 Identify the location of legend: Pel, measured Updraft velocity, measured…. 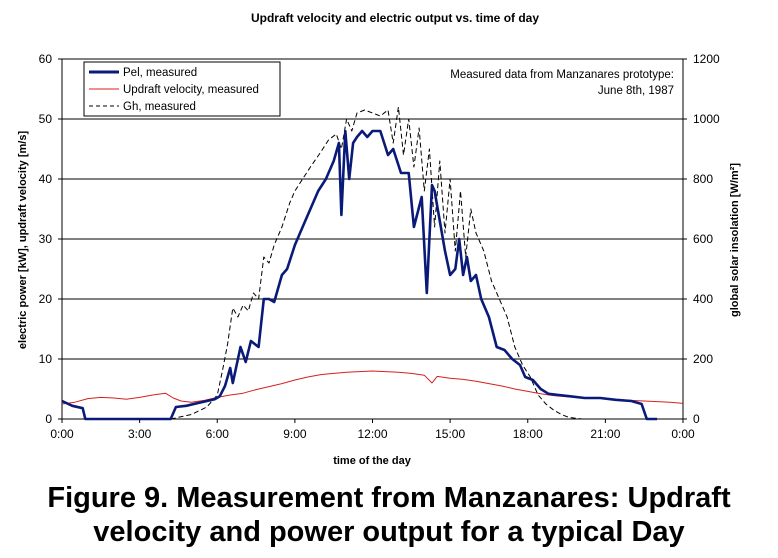
(182, 89).